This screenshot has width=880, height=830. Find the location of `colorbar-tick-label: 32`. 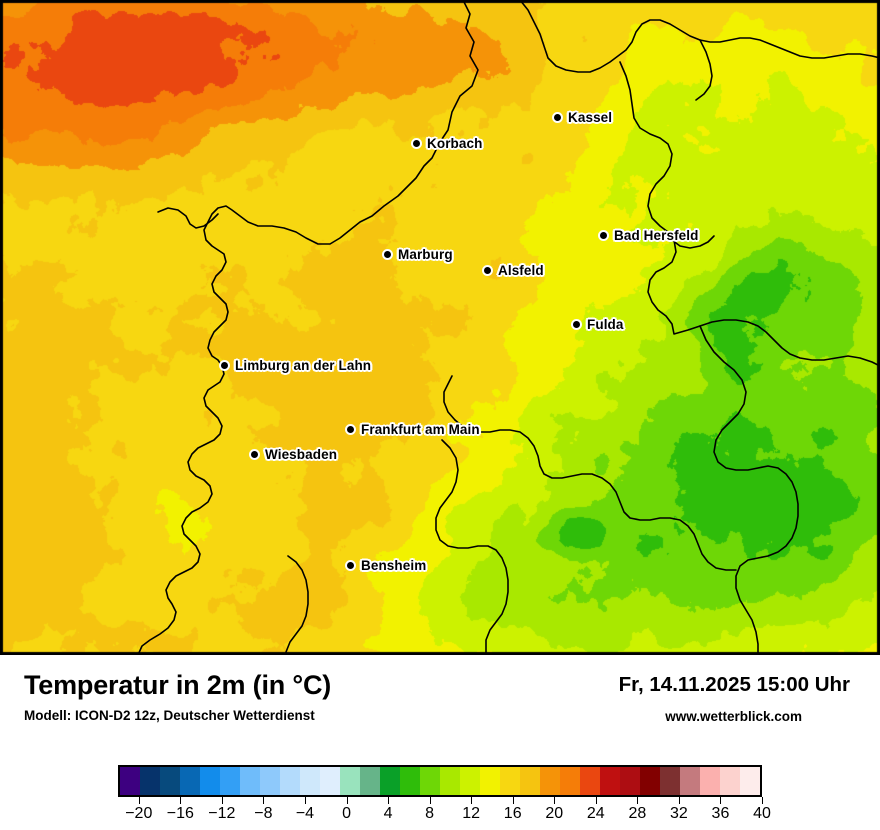

colorbar-tick-label: 32 is located at coordinates (678, 813).